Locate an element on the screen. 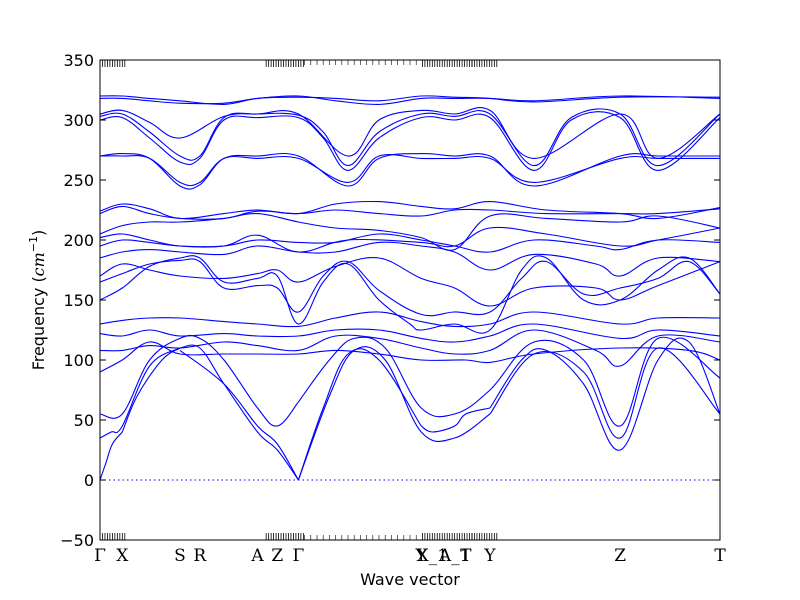  y-tick-label: −50 is located at coordinates (77, 540).